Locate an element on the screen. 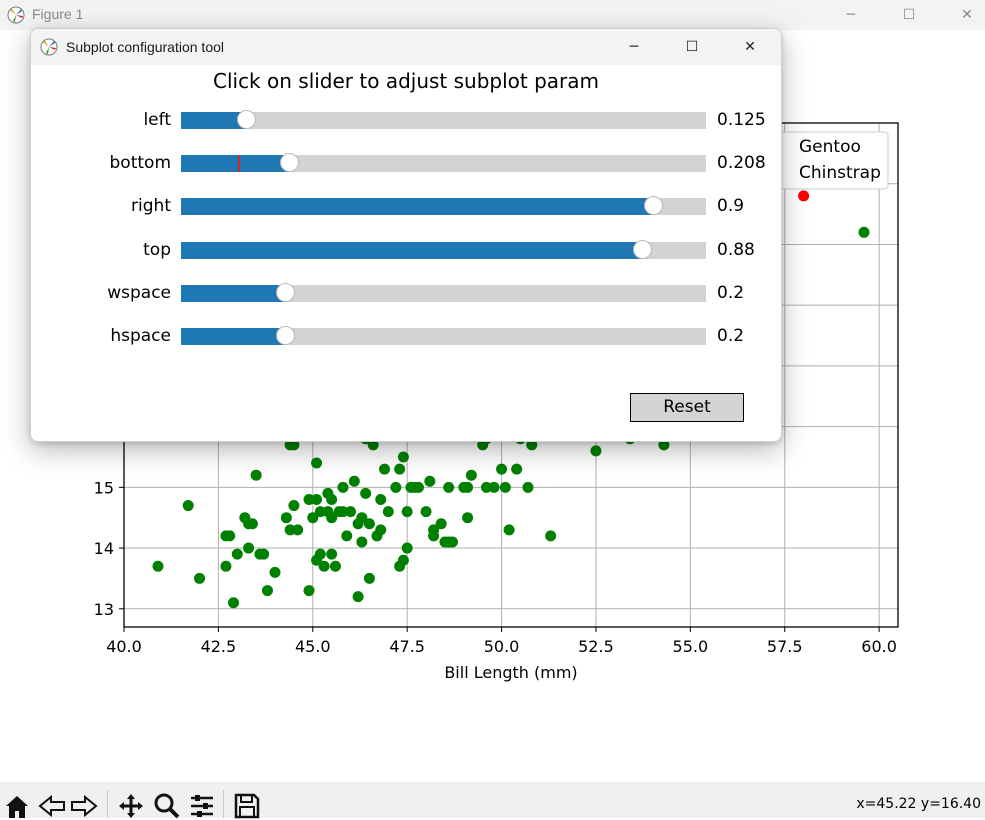 This screenshot has height=820, width=985. x-tick-label: 47.5 is located at coordinates (407, 646).